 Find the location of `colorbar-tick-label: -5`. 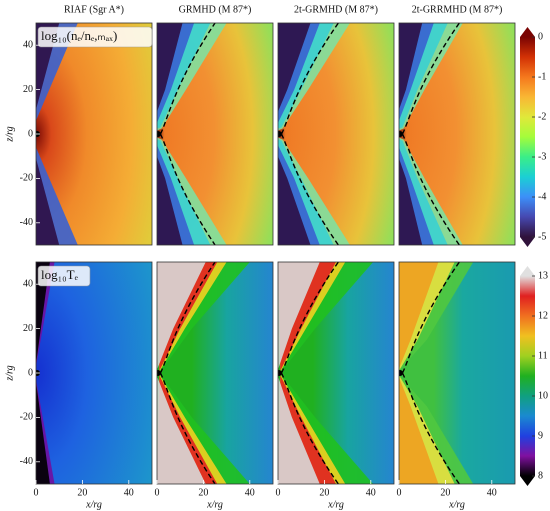

colorbar-tick-label: -5 is located at coordinates (542, 236).